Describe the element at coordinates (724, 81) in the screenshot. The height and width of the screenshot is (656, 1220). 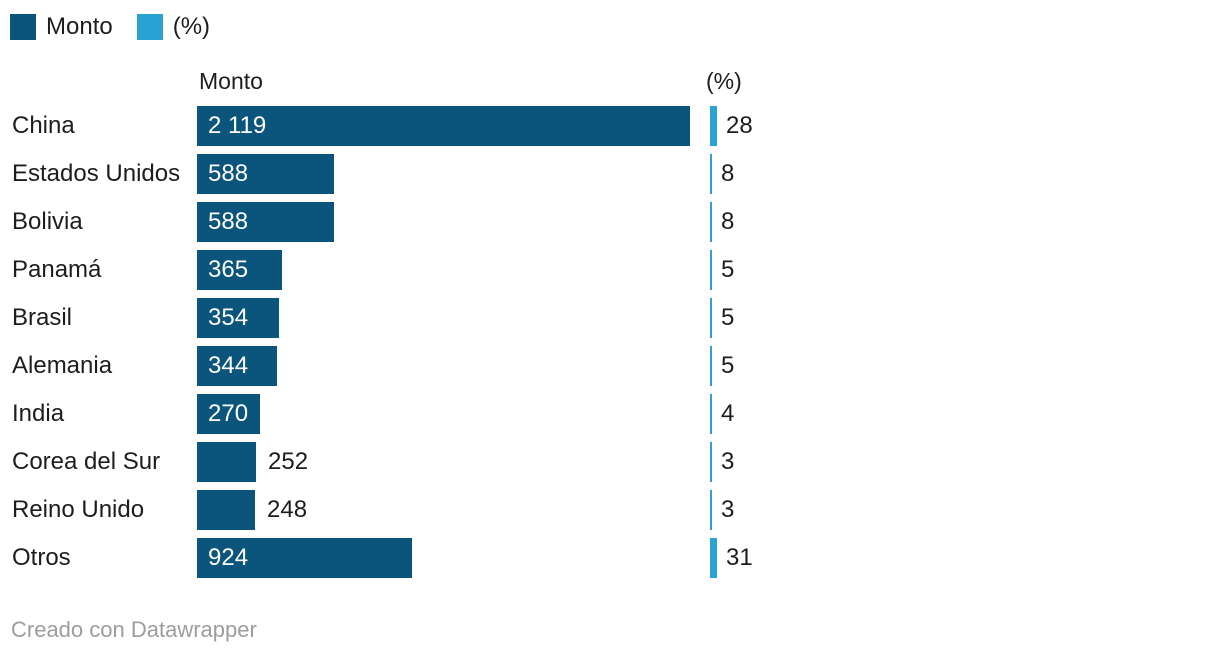
I see `pct-column-header: (%)` at that location.